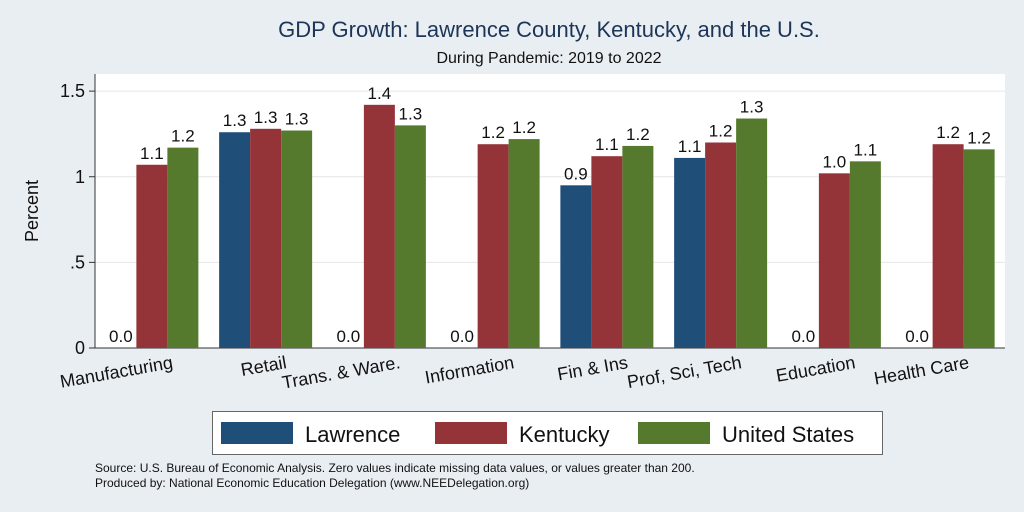 The width and height of the screenshot is (1024, 512). I want to click on y-tick-label: 0, so click(80, 348).